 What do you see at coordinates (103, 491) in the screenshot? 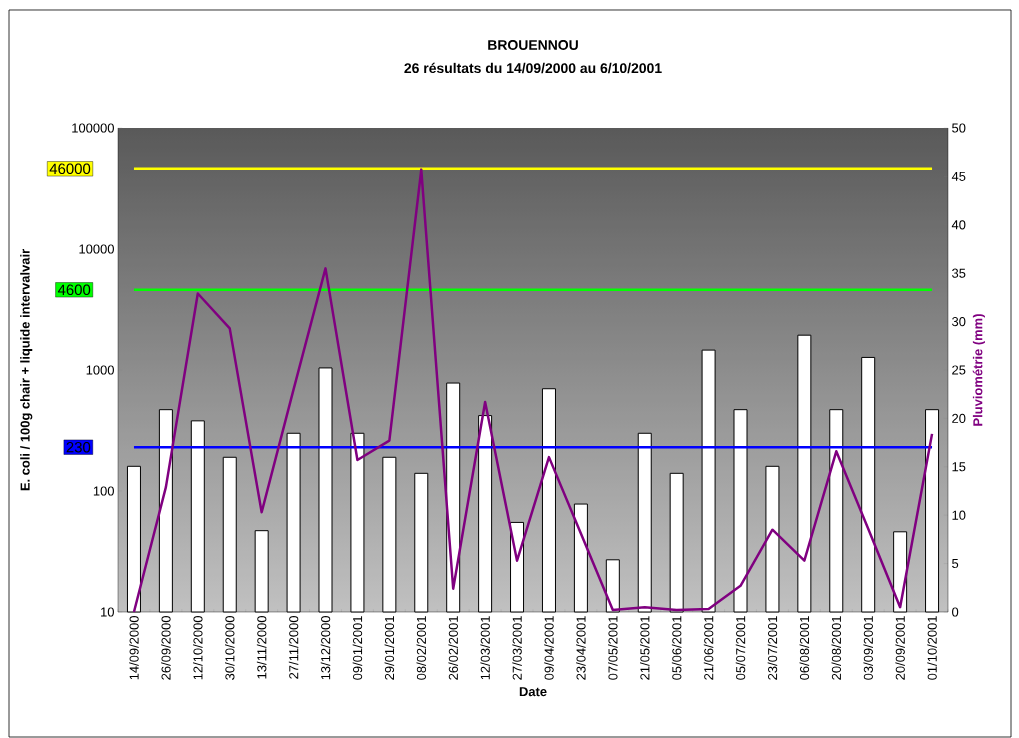
I see `y-tick-label: 100` at bounding box center [103, 491].